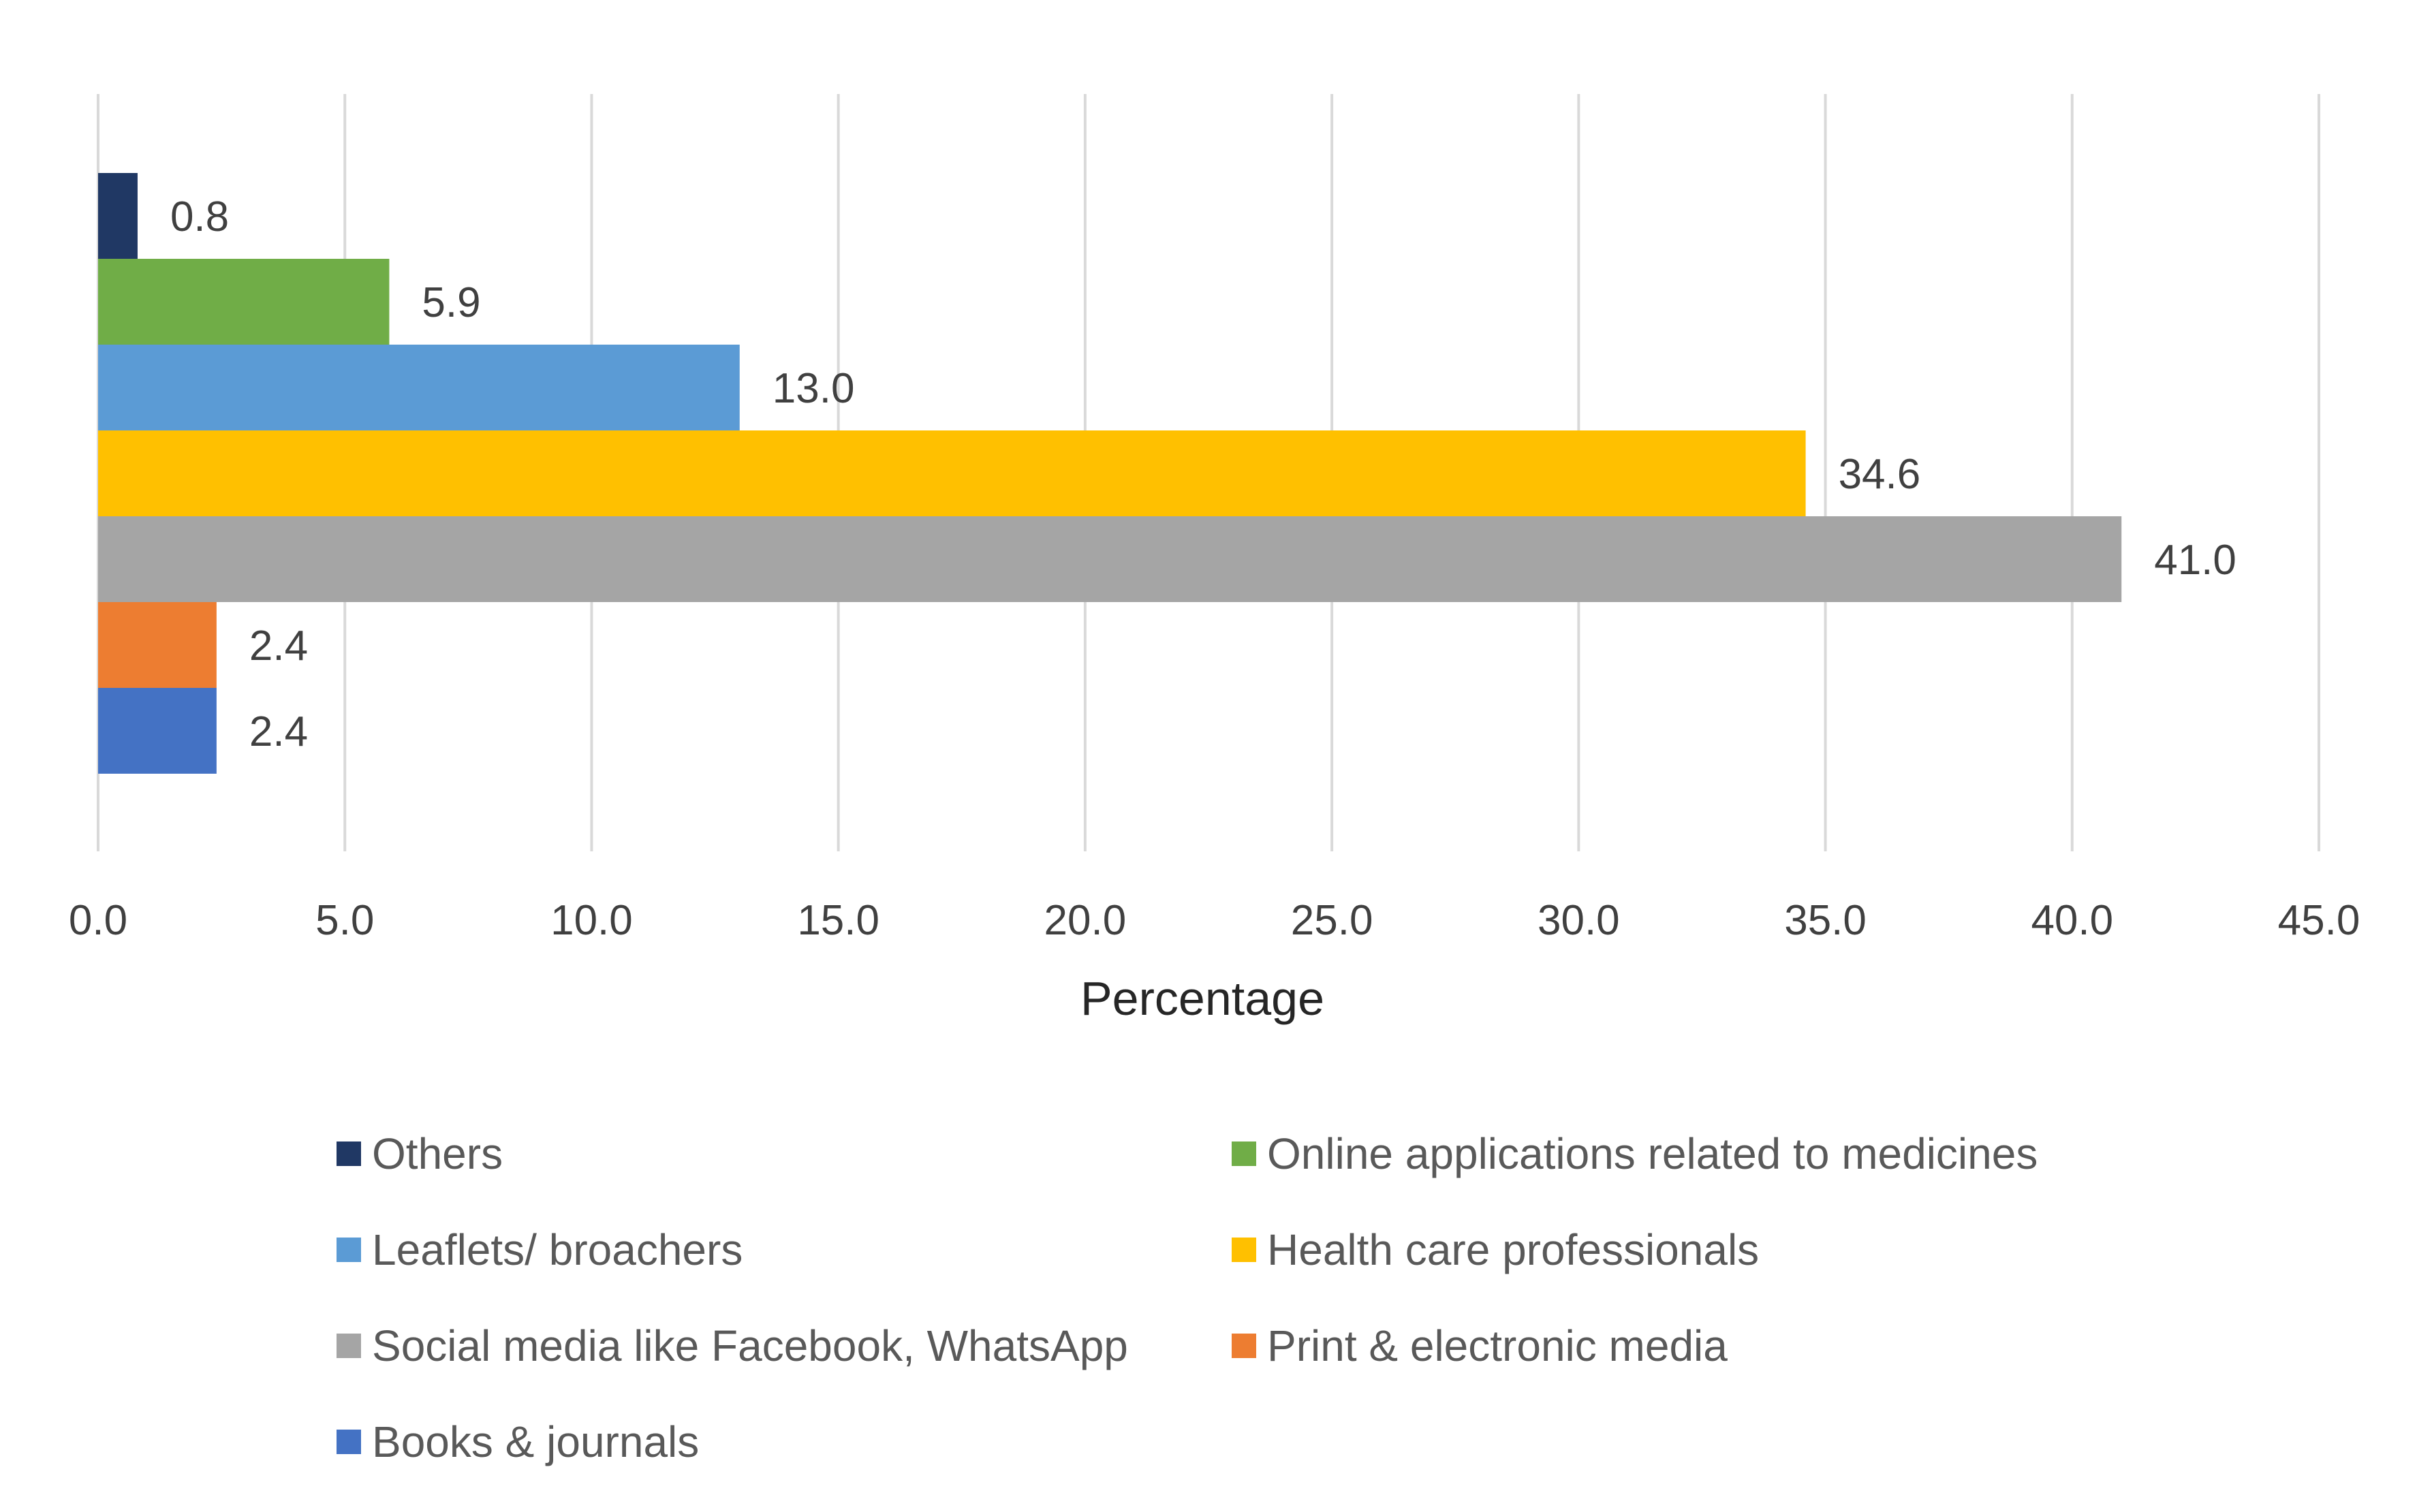  Describe the element at coordinates (535, 1441) in the screenshot. I see `legend-label: Books & journals` at that location.